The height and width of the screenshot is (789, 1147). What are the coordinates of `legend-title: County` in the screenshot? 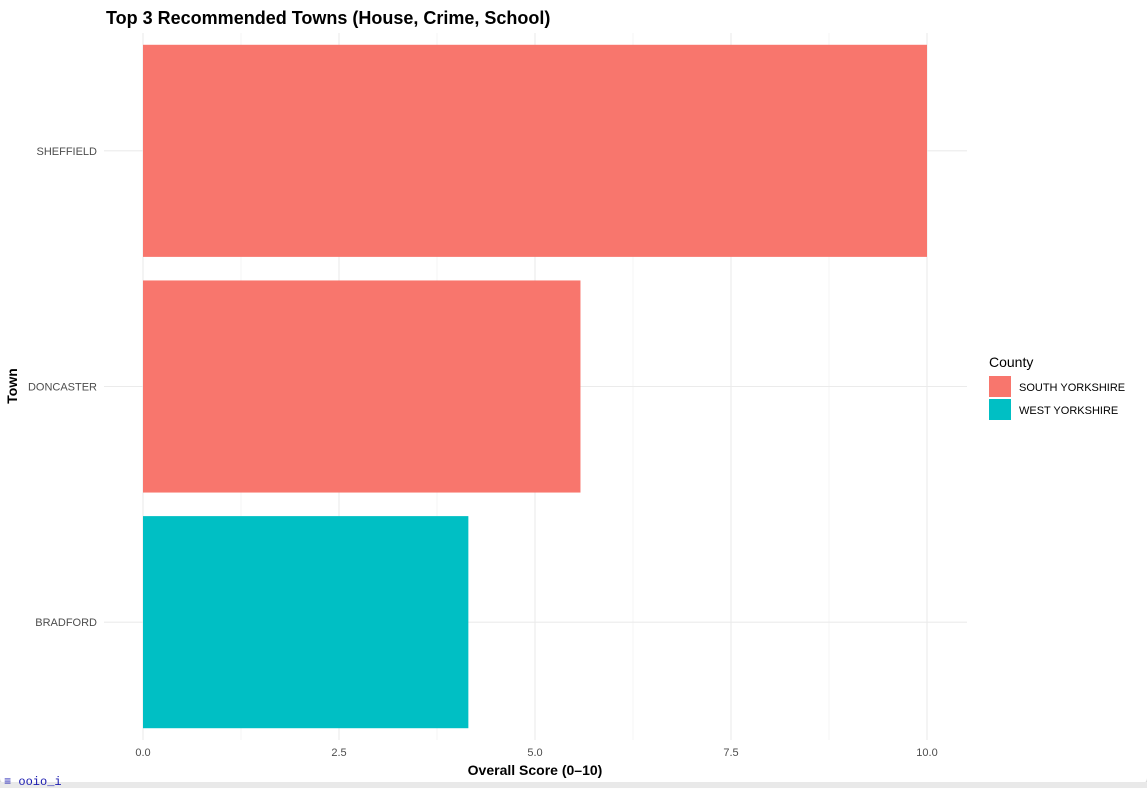 It's located at (1011, 362).